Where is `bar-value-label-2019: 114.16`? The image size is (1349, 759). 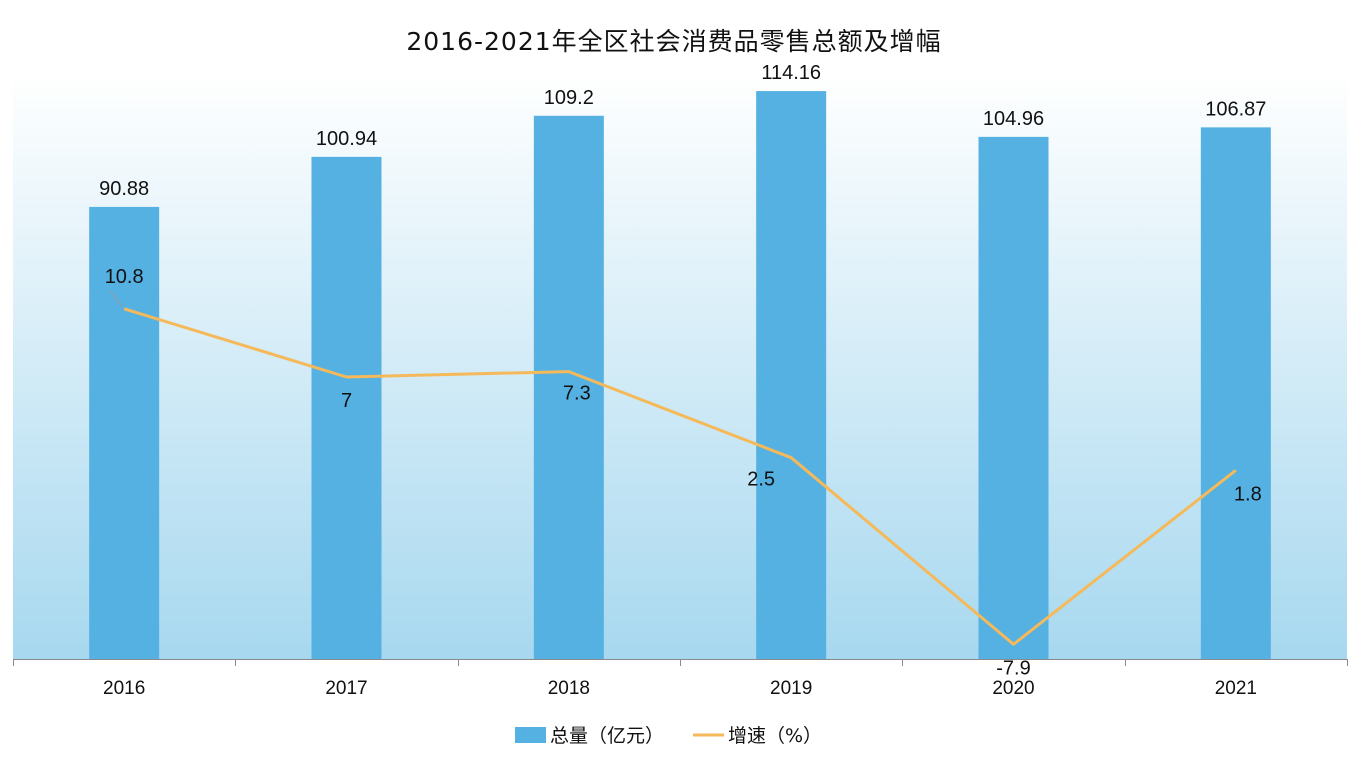 bar-value-label-2019: 114.16 is located at coordinates (791, 73).